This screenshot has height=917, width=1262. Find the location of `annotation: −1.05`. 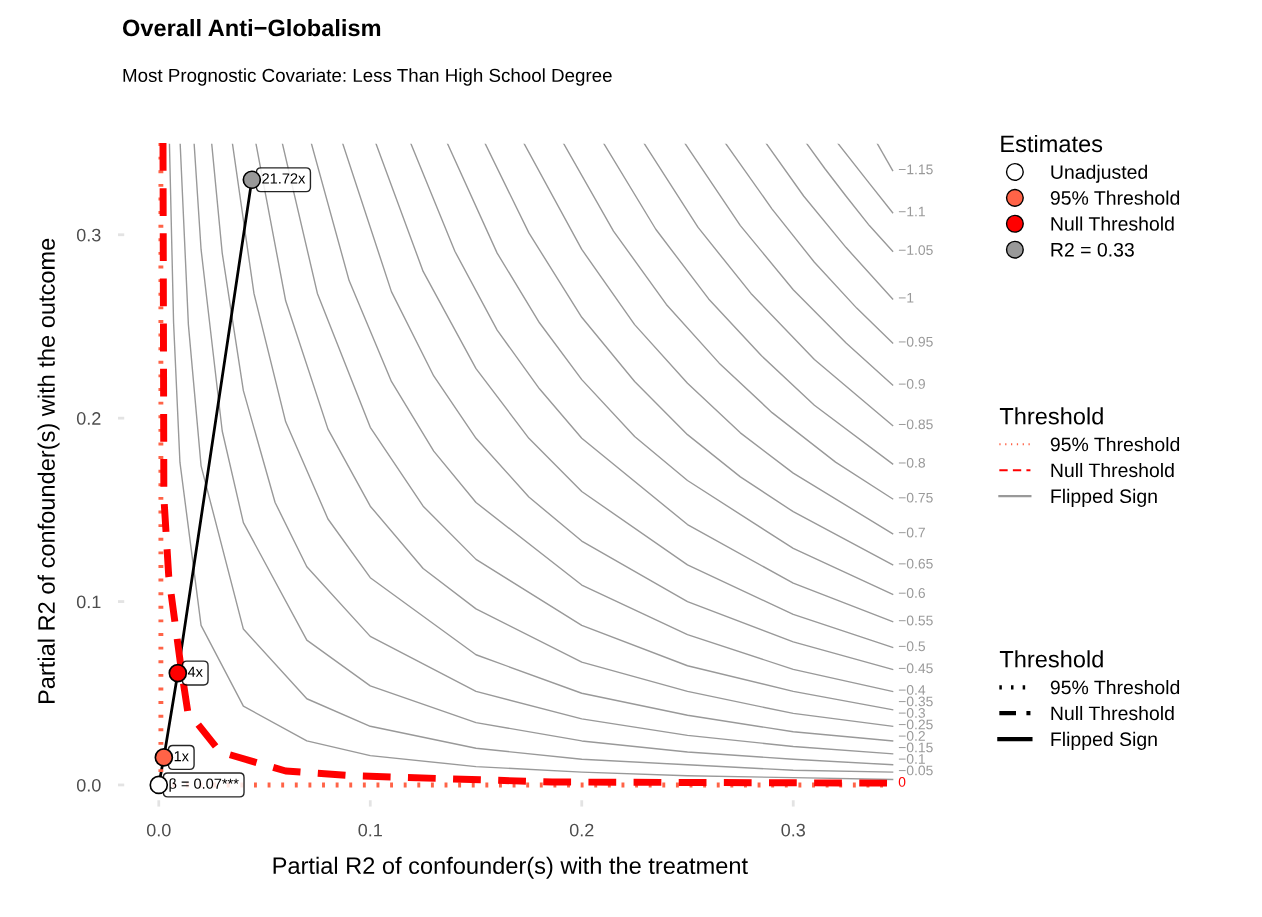

annotation: −1.05 is located at coordinates (915, 250).